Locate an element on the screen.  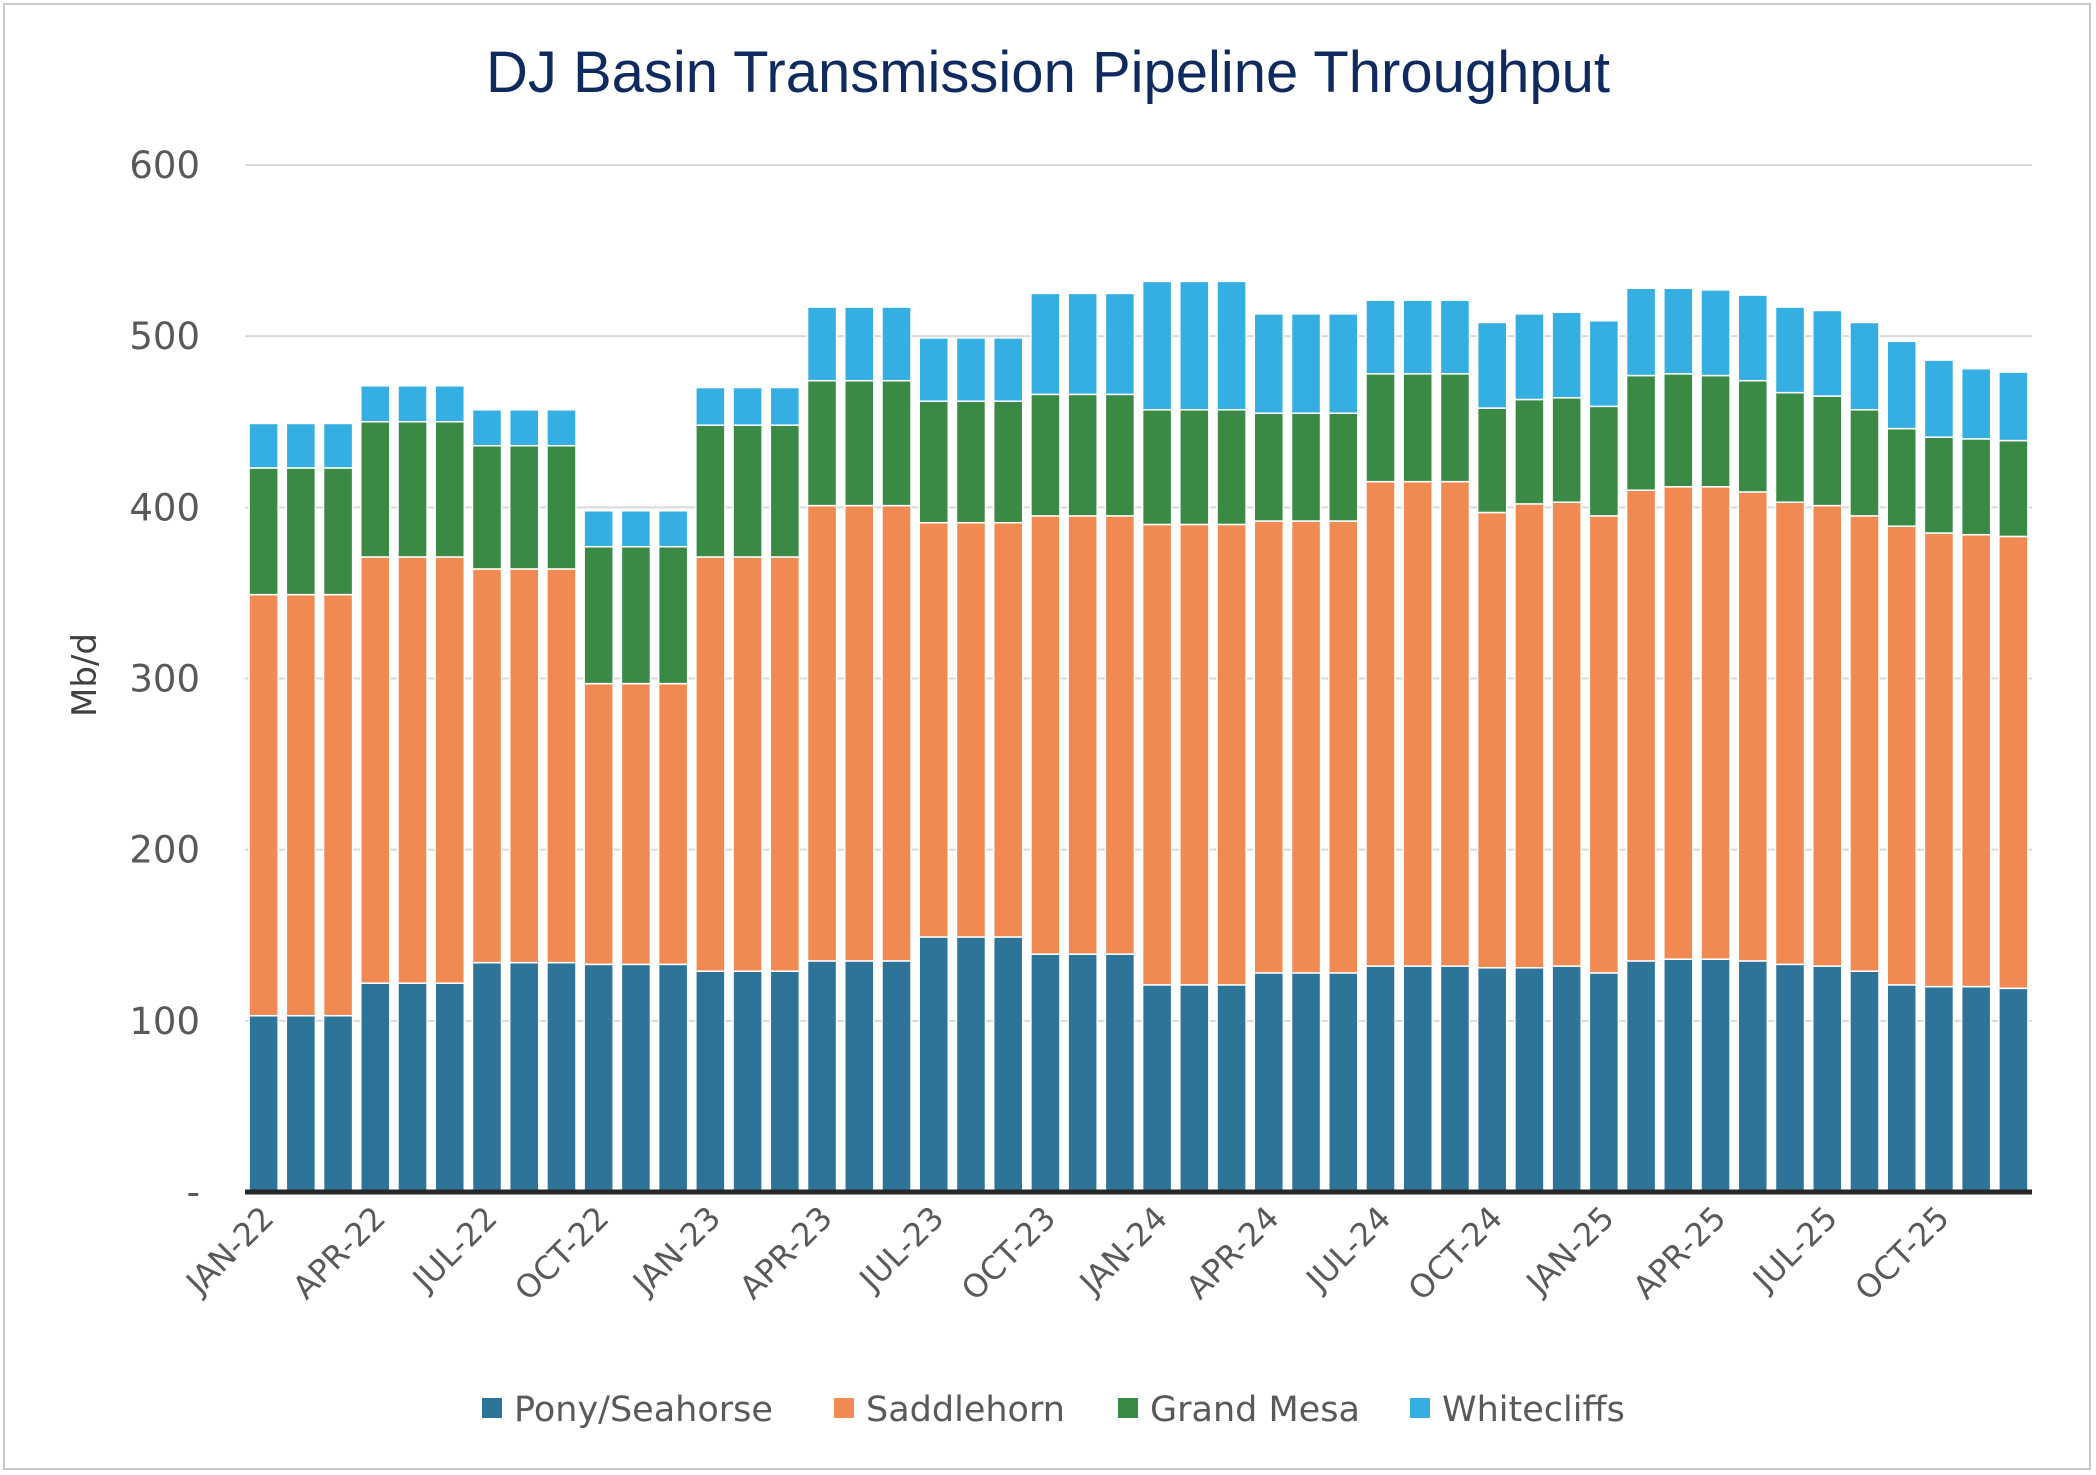
x-tick-label: OCT-22 is located at coordinates (561, 1253).